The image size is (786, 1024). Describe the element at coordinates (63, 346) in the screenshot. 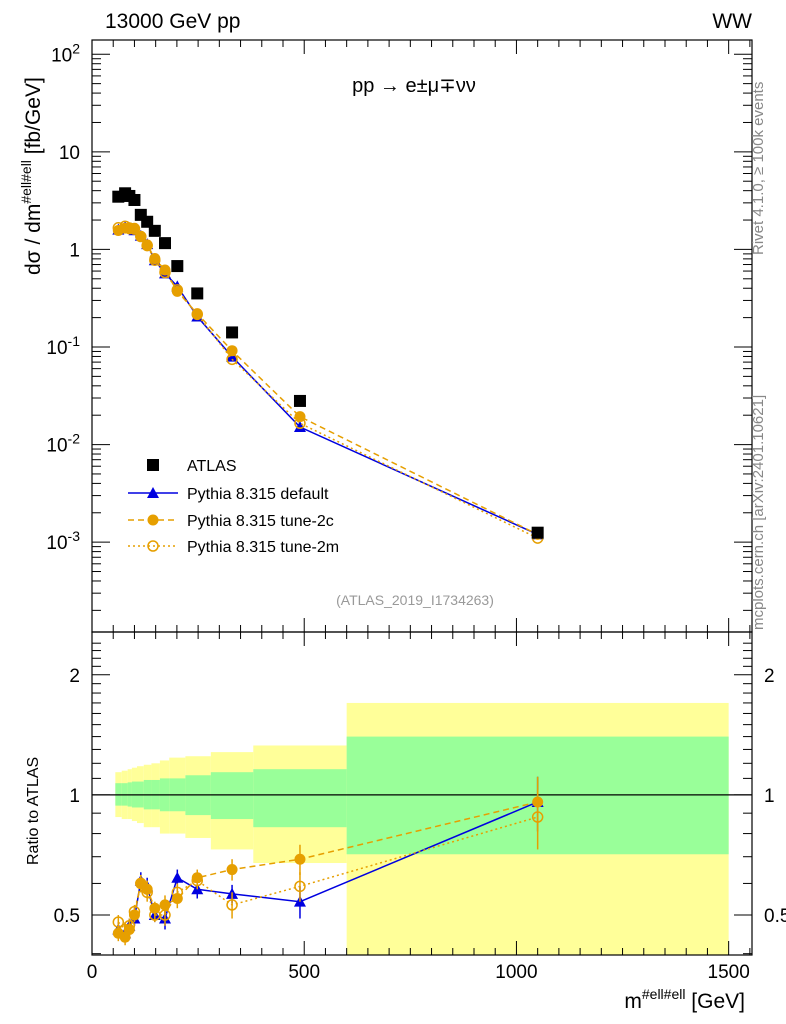

I see `y-tick-label: 10⁻¹` at that location.